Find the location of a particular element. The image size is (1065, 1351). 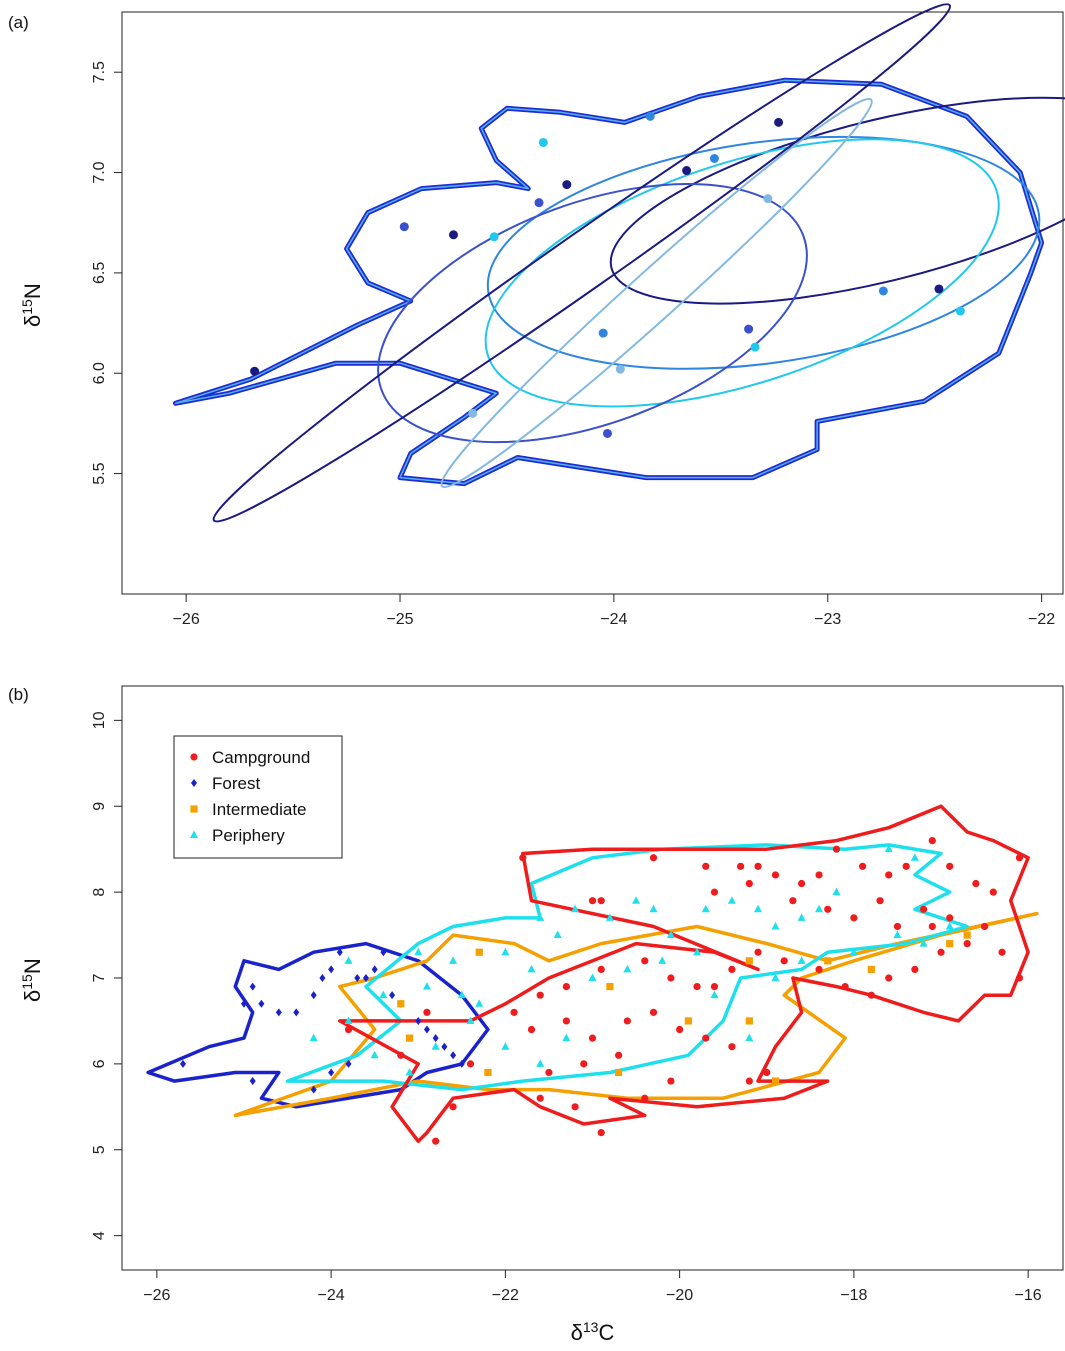

y-tick-label: 4 is located at coordinates (99, 1235).